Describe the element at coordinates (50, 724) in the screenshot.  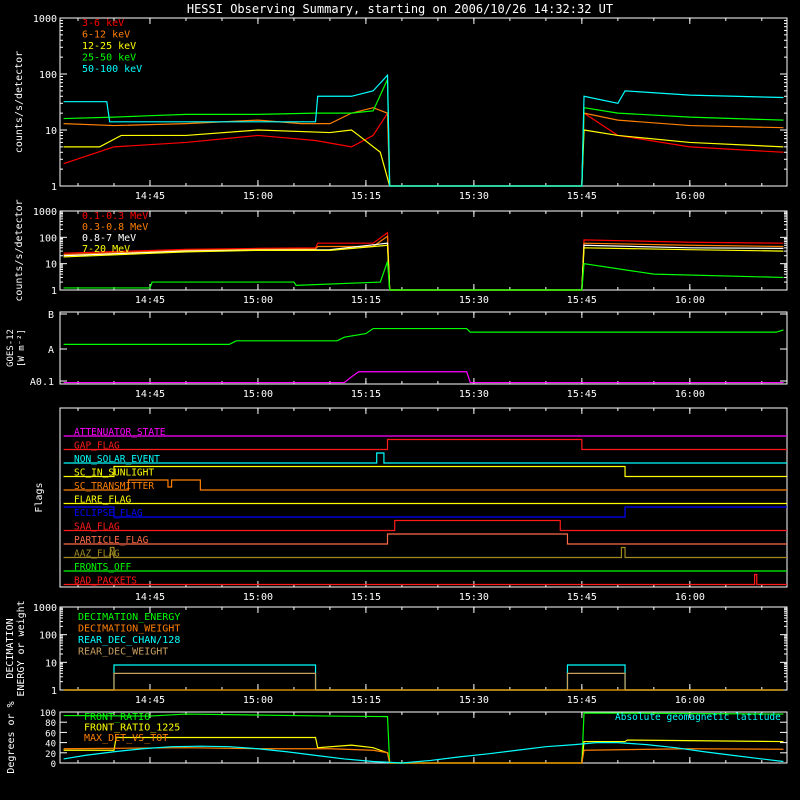
I see `y-tick-label: 80` at that location.